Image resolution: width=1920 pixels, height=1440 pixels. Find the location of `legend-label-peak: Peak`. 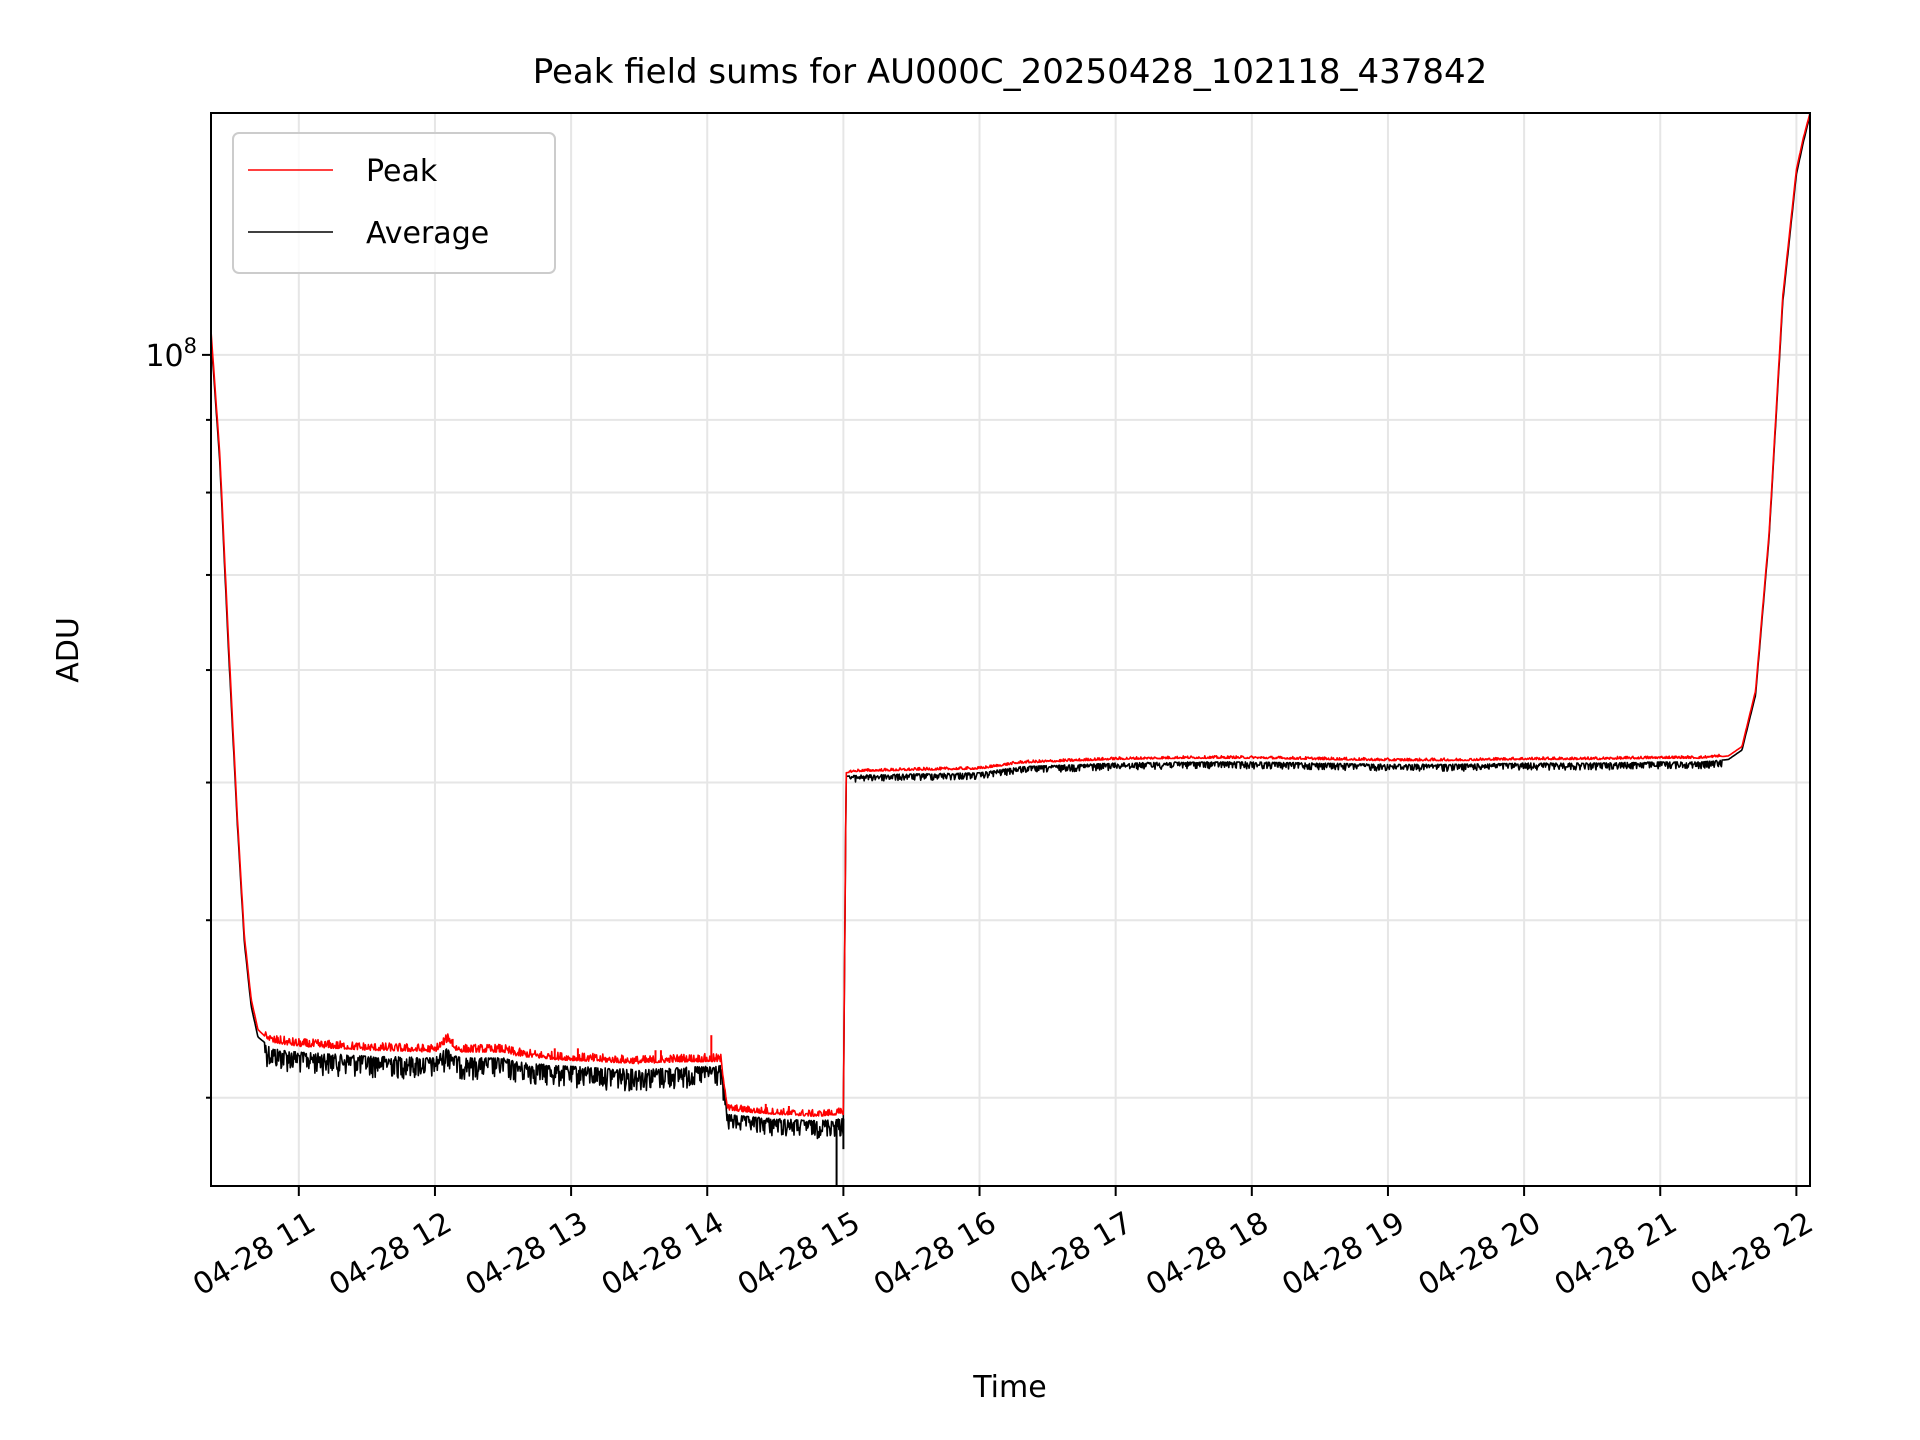

legend-label-peak: Peak is located at coordinates (402, 171).